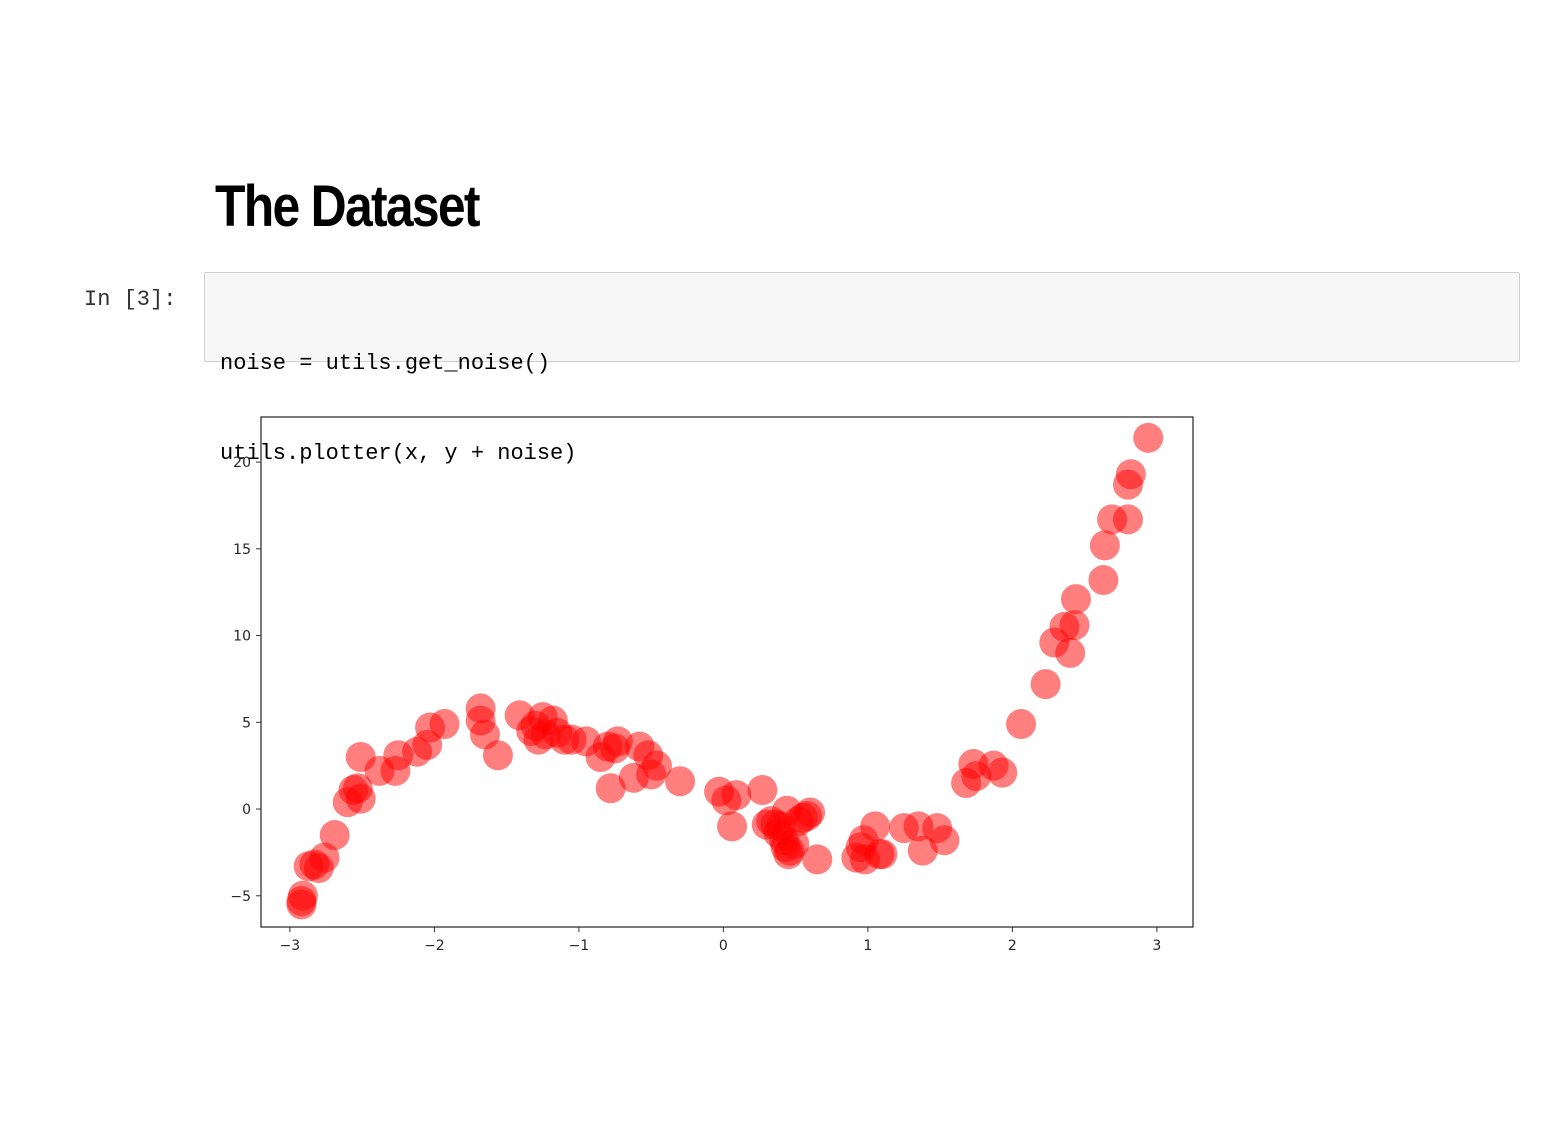 This screenshot has width=1561, height=1138. Describe the element at coordinates (1156, 946) in the screenshot. I see `x-tick-label: 3` at that location.